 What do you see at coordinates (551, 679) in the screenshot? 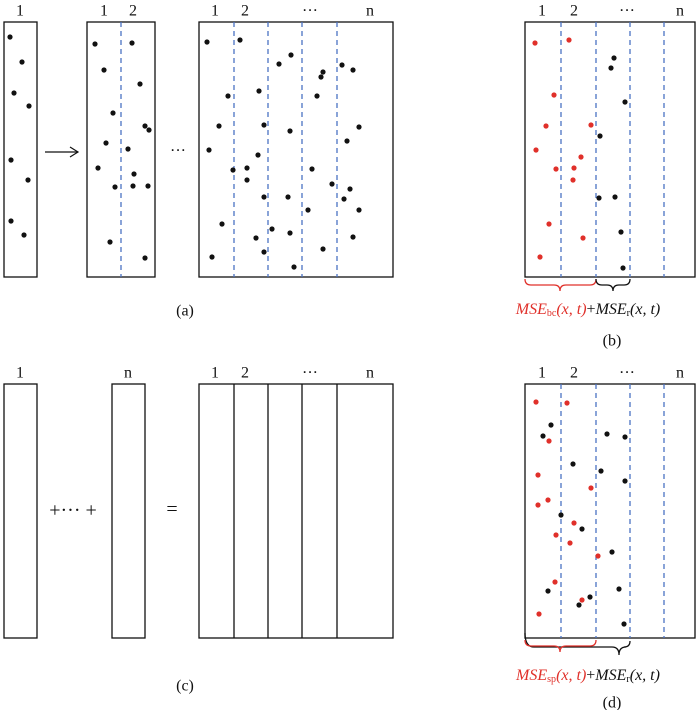
I see `formula-subscript: sp` at bounding box center [551, 679].